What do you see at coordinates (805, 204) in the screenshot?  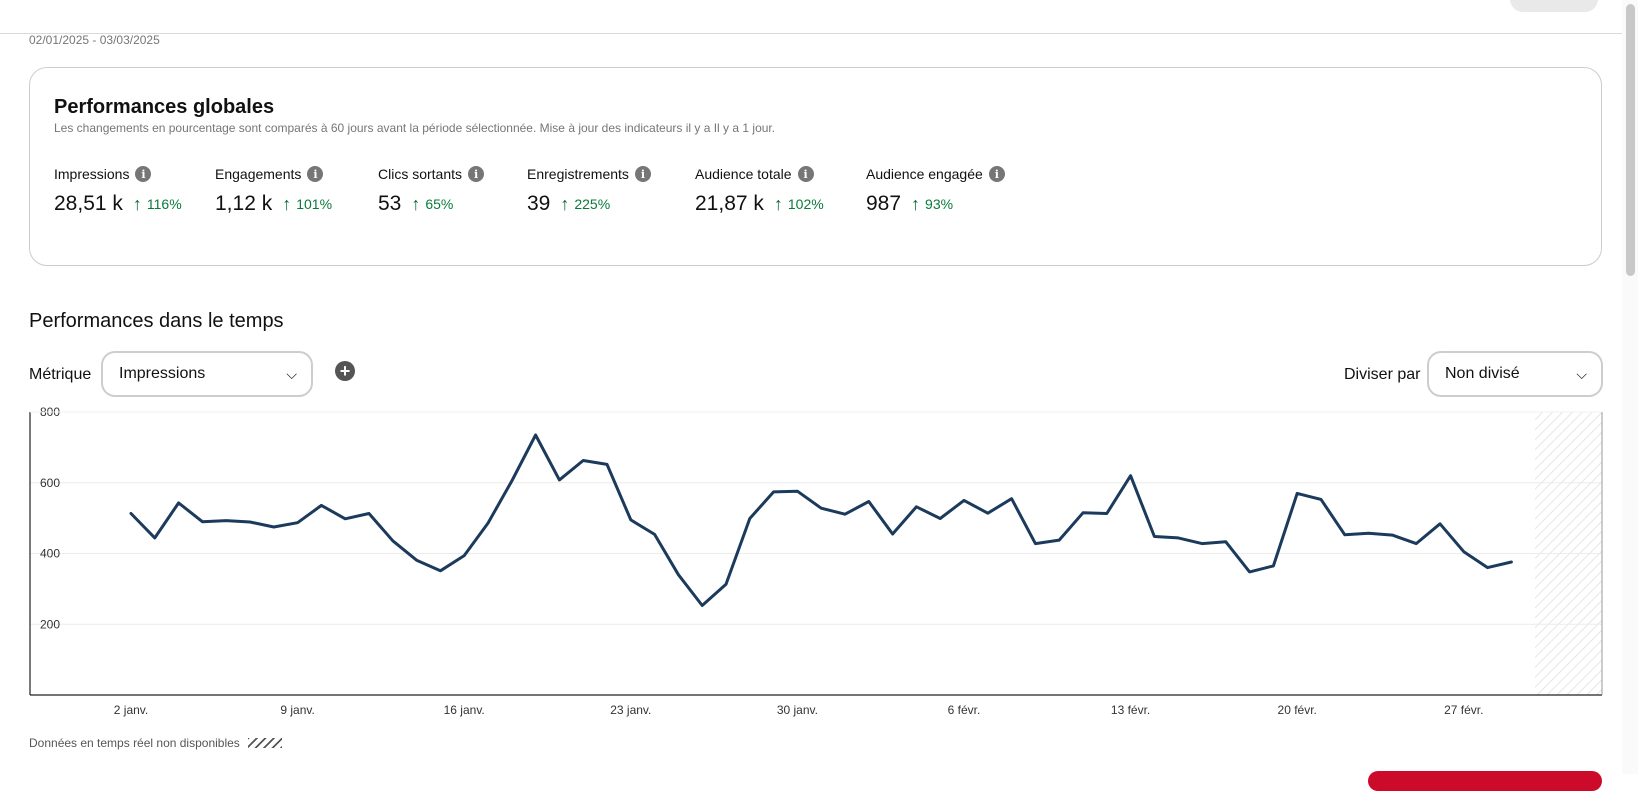 I see `metric-change: 102%` at bounding box center [805, 204].